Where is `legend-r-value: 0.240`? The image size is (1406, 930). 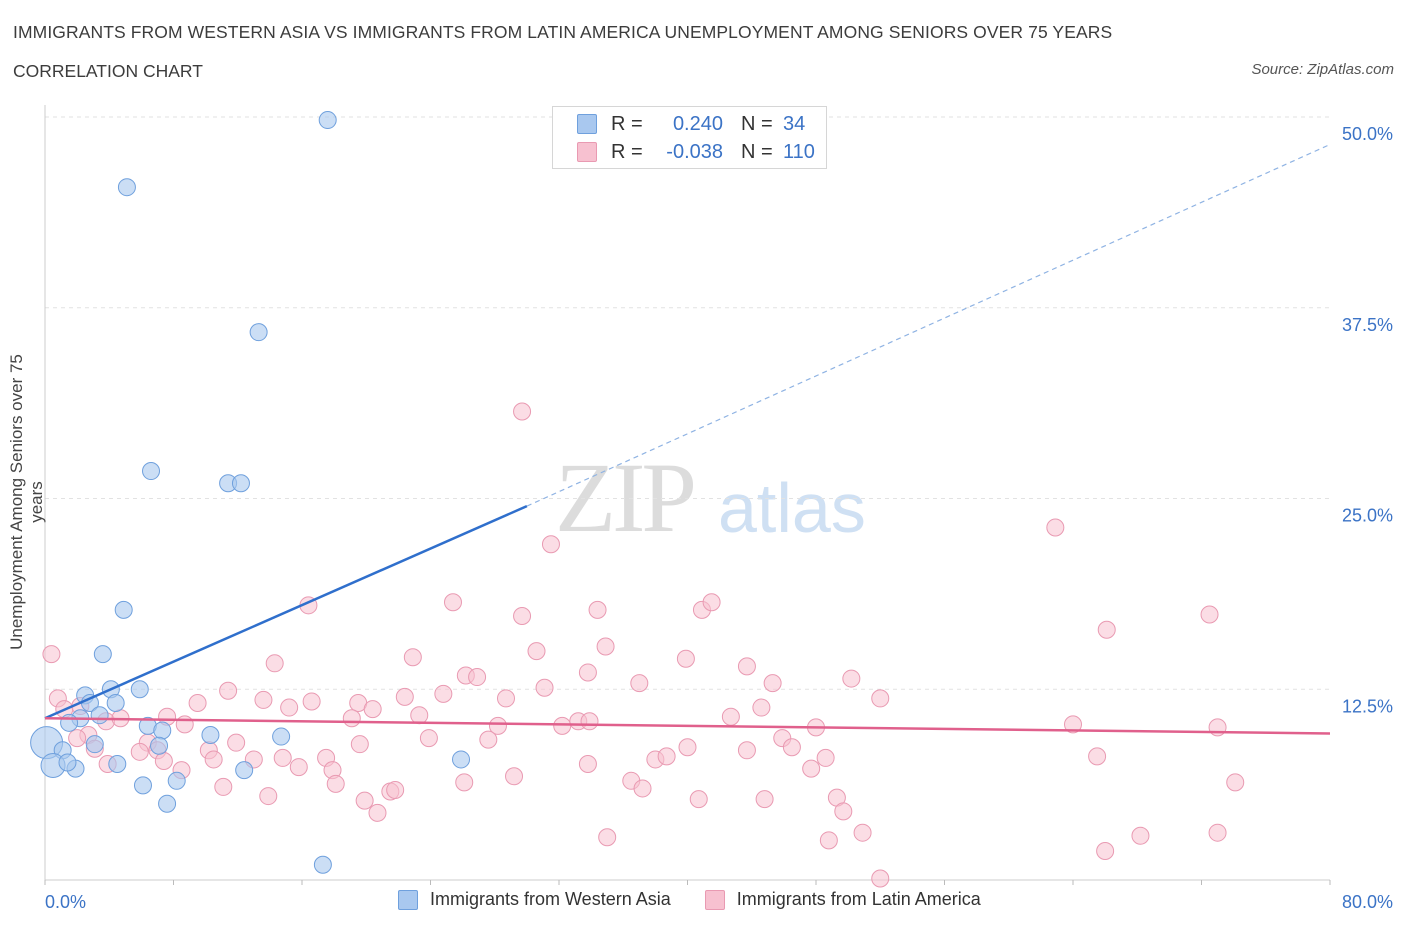
legend-r-value: 0.240 is located at coordinates (697, 123).